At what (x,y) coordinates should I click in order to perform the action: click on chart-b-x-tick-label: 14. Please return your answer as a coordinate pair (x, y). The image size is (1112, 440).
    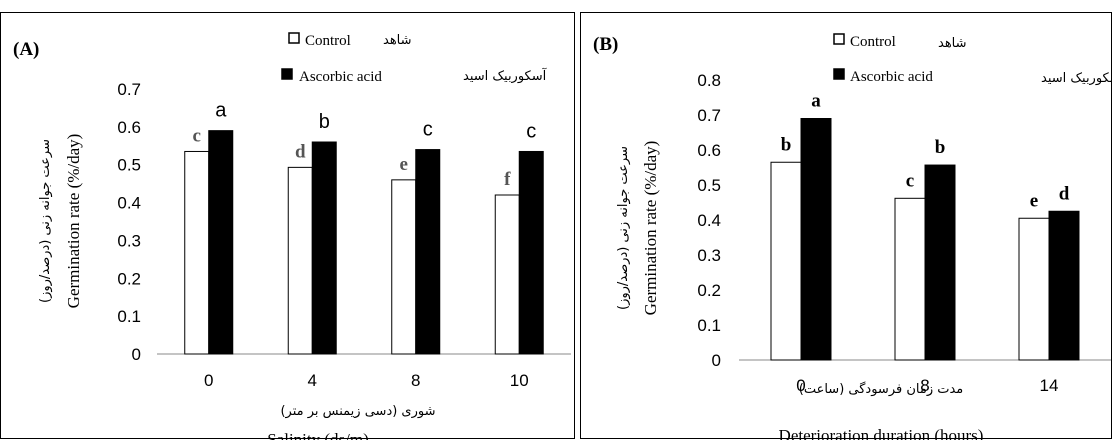
    Looking at the image, I should click on (1049, 385).